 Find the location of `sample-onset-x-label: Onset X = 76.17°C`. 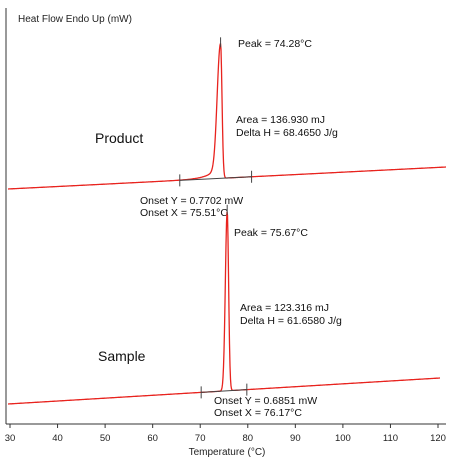

sample-onset-x-label: Onset X = 76.17°C is located at coordinates (258, 413).